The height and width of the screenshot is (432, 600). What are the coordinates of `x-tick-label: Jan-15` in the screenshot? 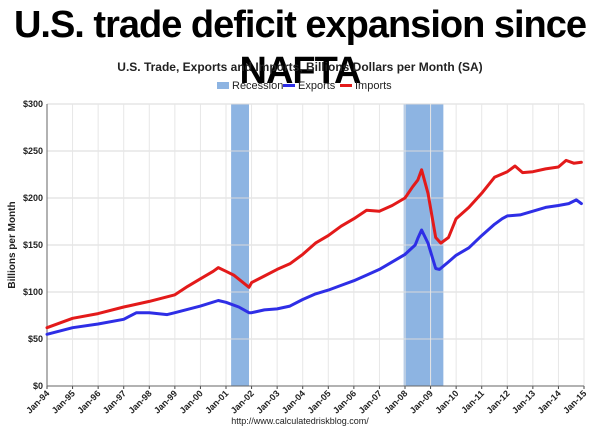 It's located at (574, 401).